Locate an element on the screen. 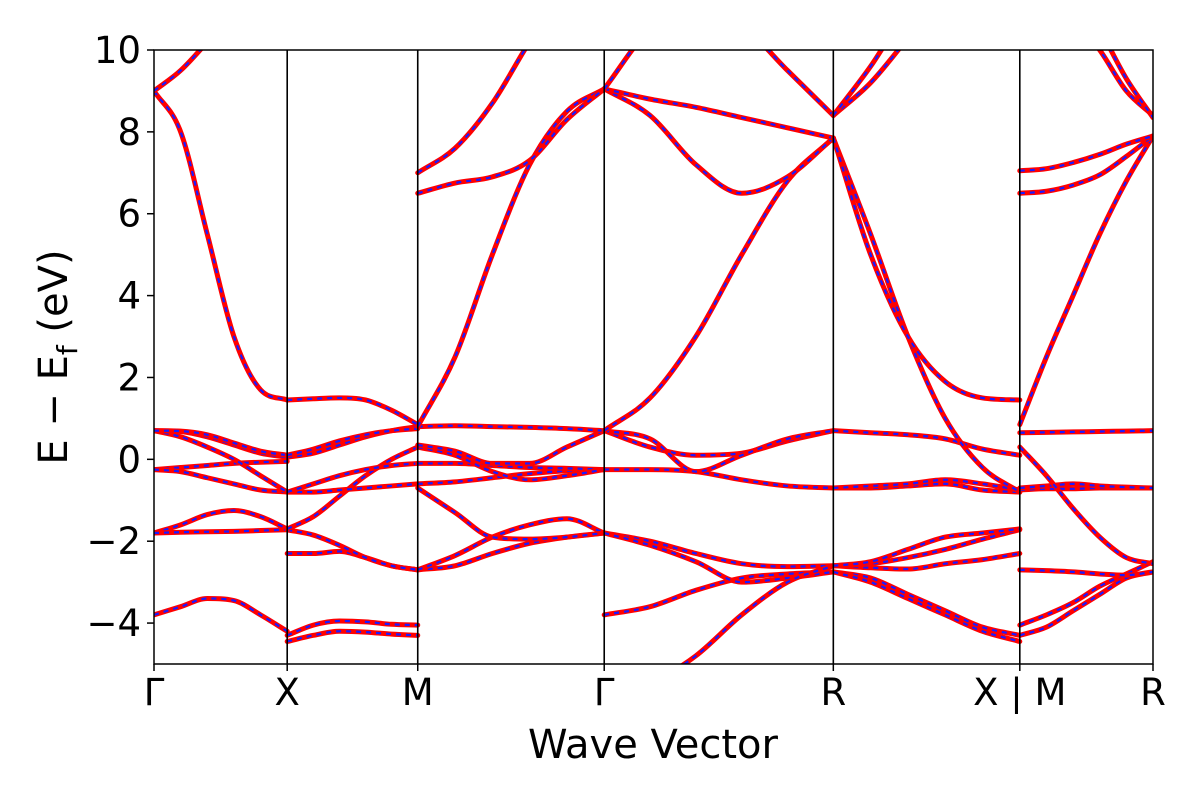 This screenshot has width=1200, height=800. band-line-dashed-seg2-b5 is located at coordinates (511, 463).